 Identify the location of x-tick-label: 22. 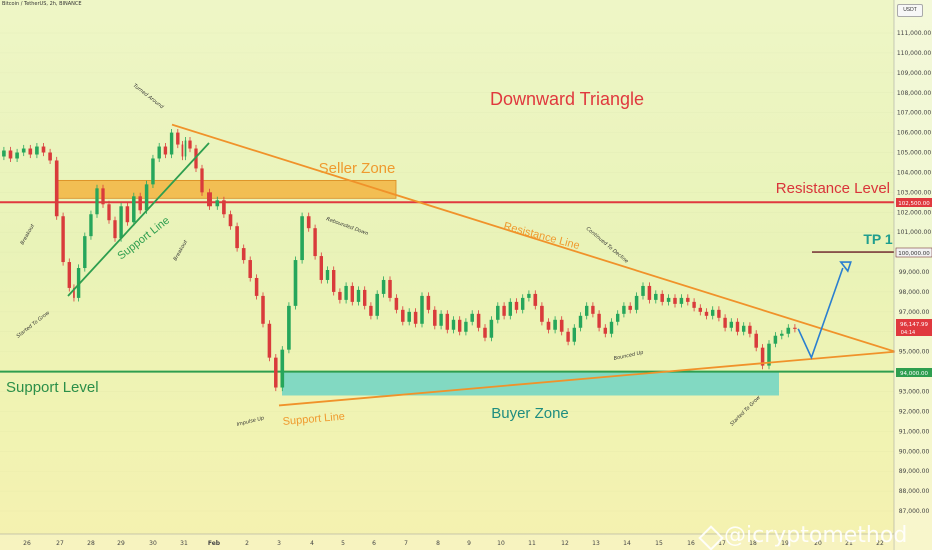
(880, 543).